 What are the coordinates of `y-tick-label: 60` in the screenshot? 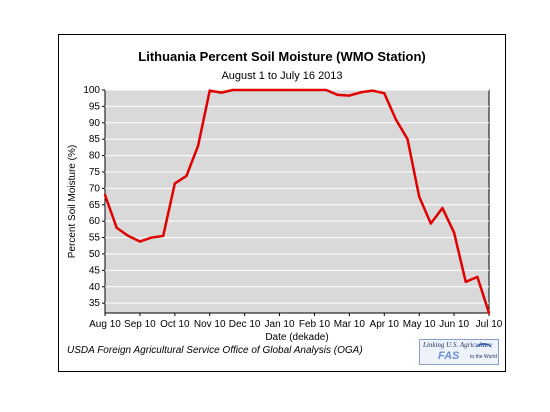 It's located at (95, 221).